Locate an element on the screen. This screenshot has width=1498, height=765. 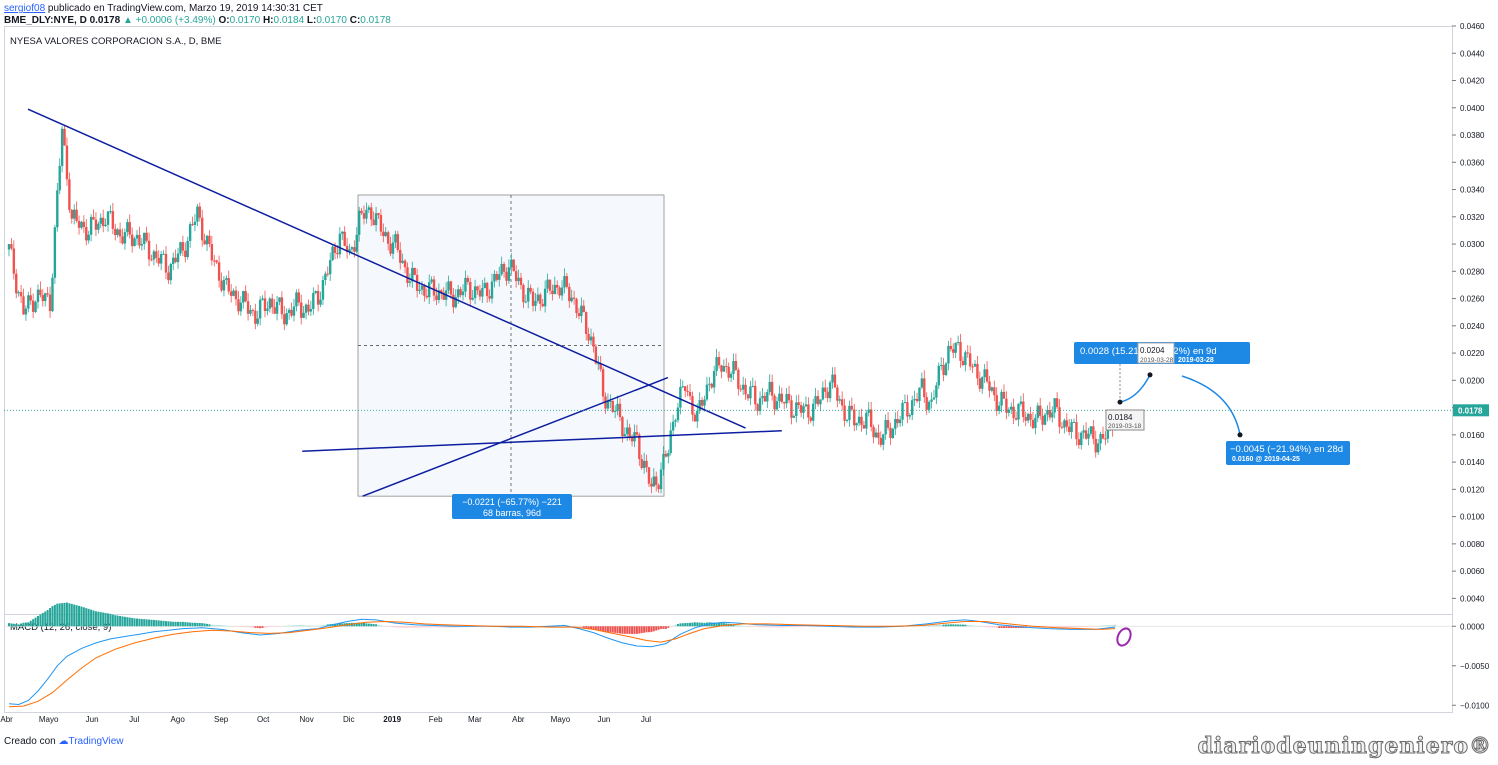
open-label: O: is located at coordinates (224, 20).